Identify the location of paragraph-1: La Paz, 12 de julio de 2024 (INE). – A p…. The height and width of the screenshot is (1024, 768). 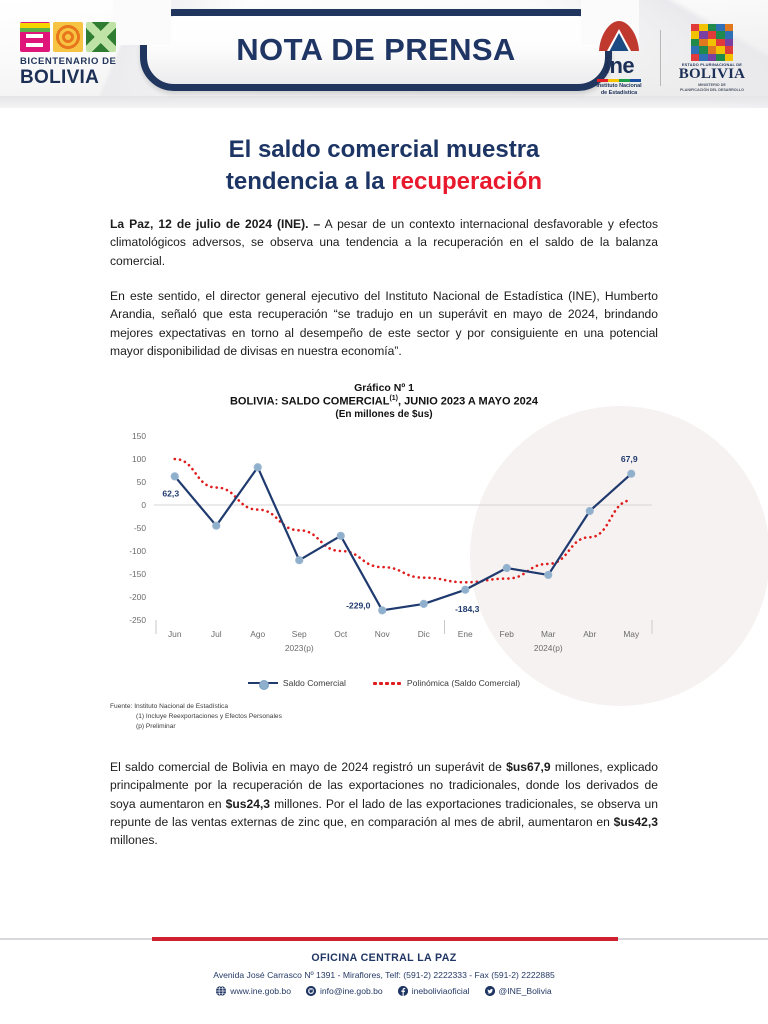
(384, 242).